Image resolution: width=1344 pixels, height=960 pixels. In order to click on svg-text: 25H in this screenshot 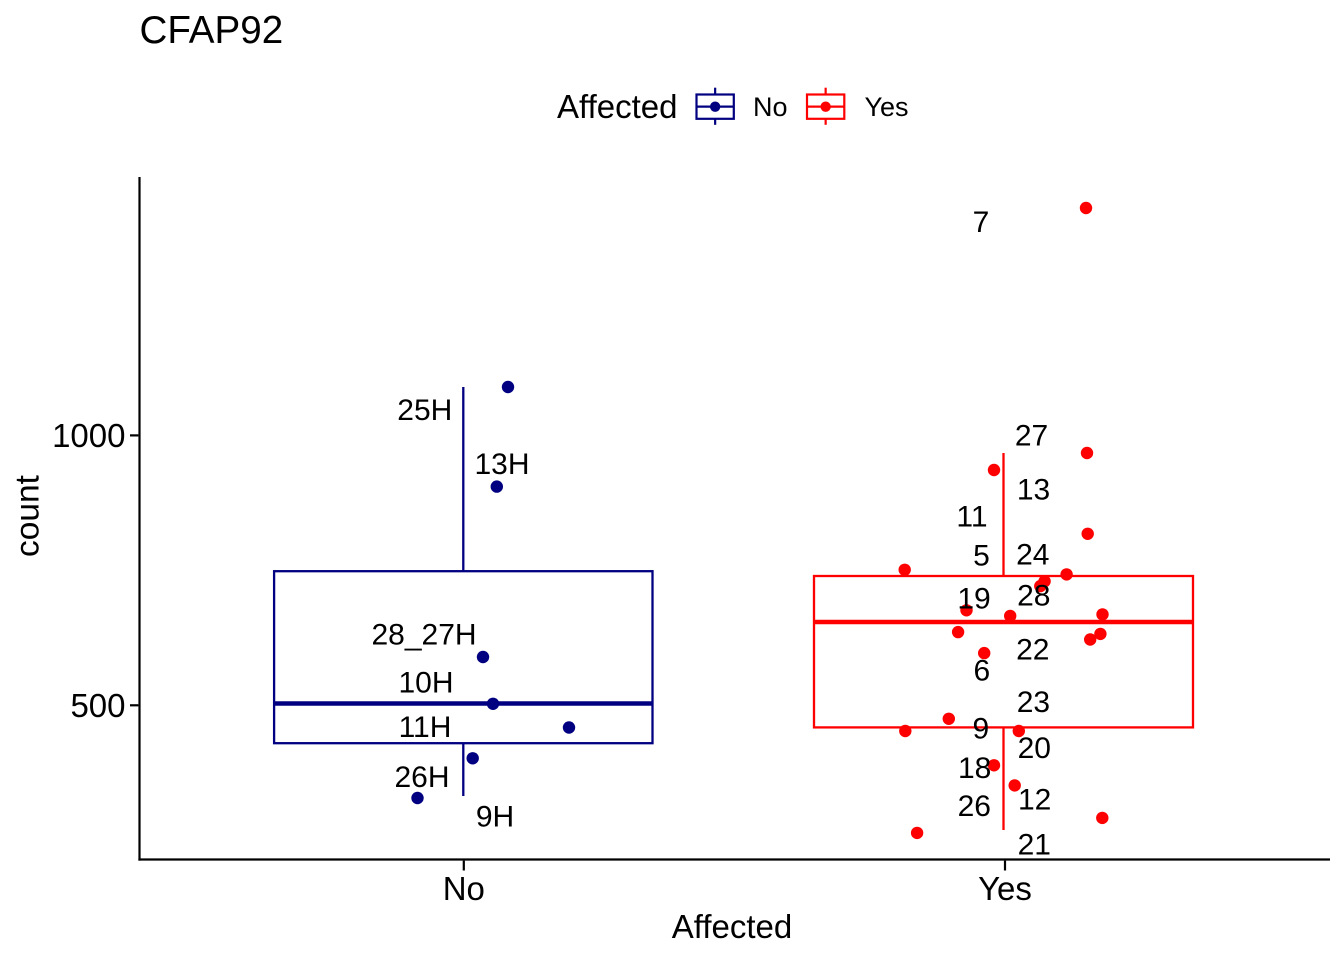, I will do `click(424, 410)`.